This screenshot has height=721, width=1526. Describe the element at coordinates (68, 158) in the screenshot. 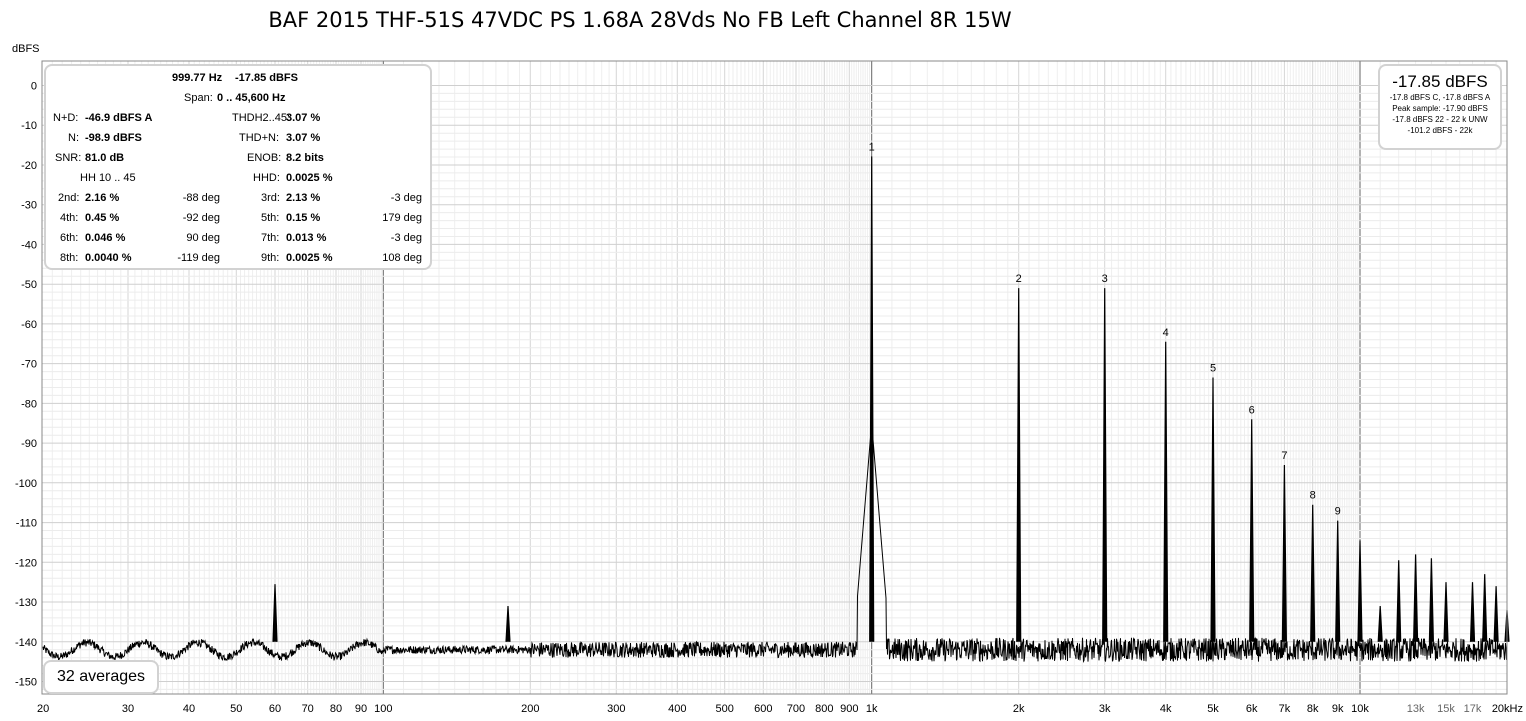

I see `snr-label: SNR:` at that location.